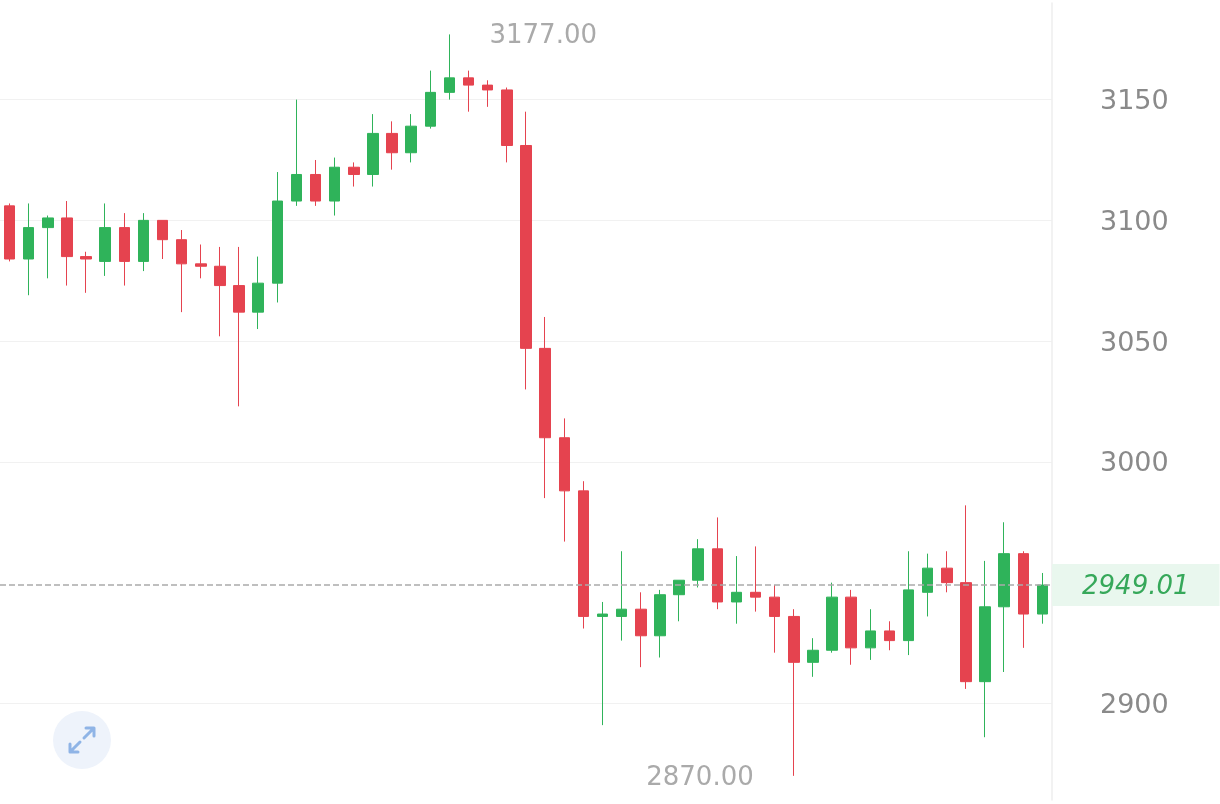 The height and width of the screenshot is (804, 1220). Describe the element at coordinates (1134, 341) in the screenshot. I see `y-tick-label: 3050` at that location.